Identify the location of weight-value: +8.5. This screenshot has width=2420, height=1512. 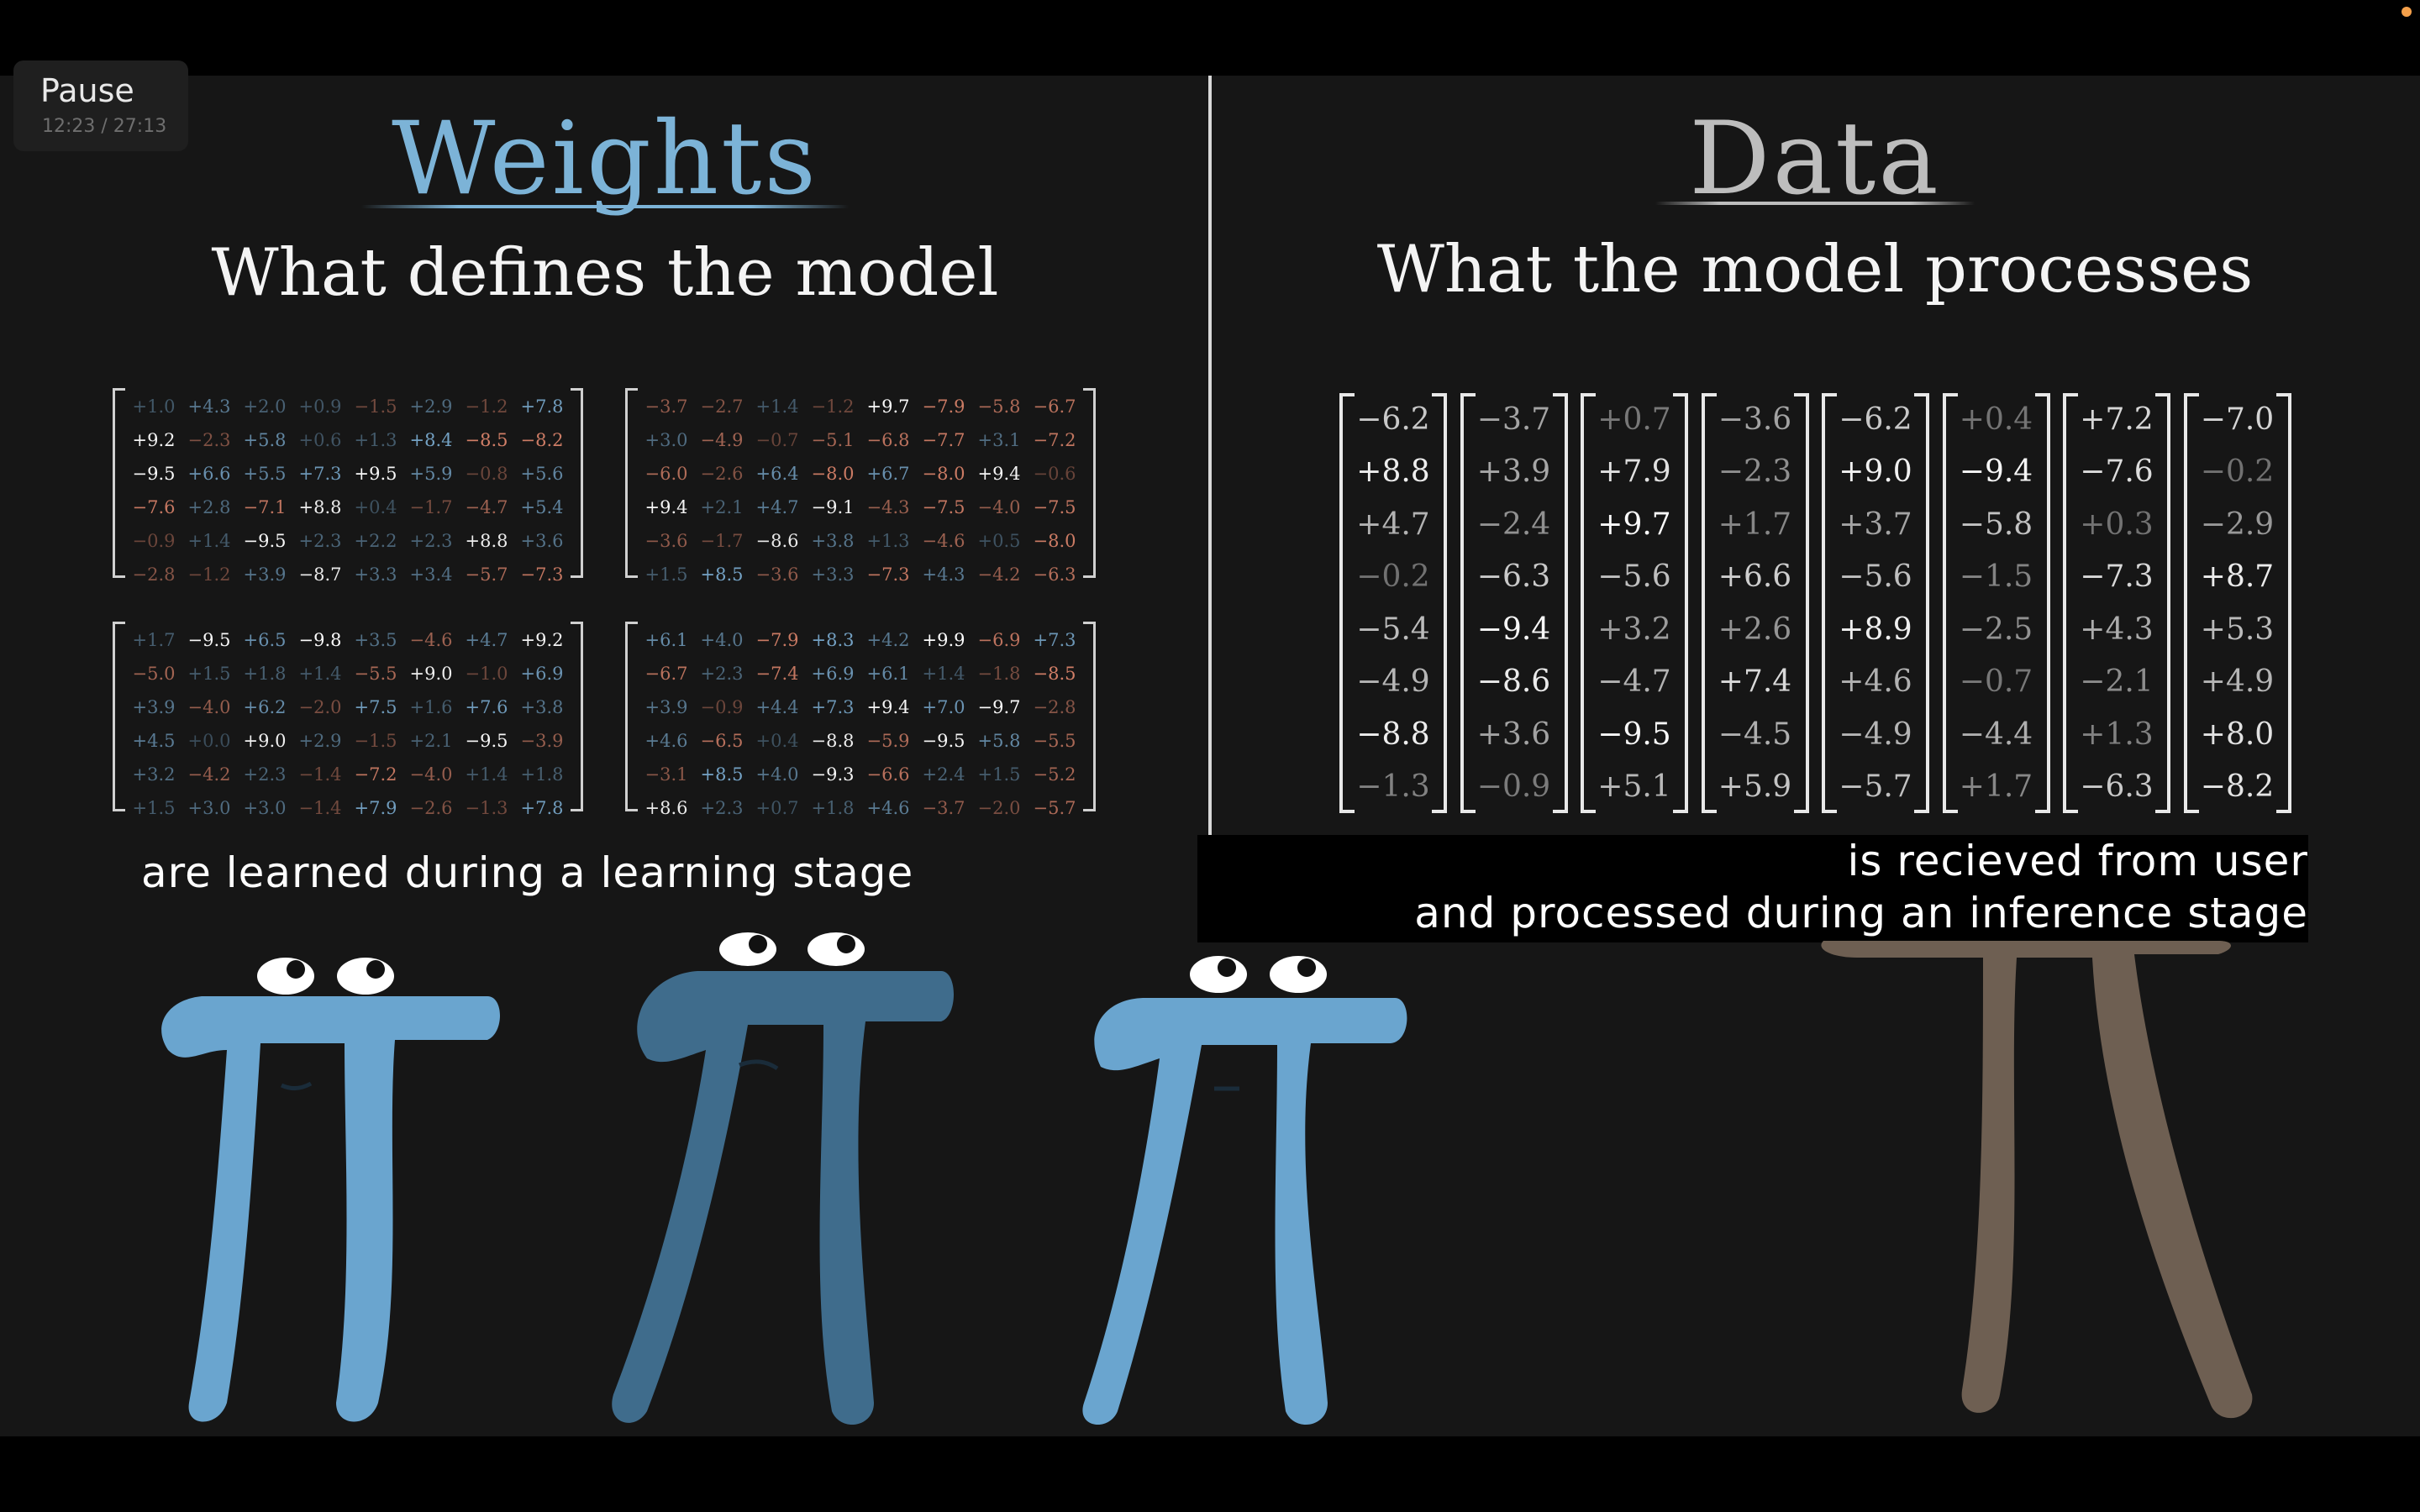
(722, 774).